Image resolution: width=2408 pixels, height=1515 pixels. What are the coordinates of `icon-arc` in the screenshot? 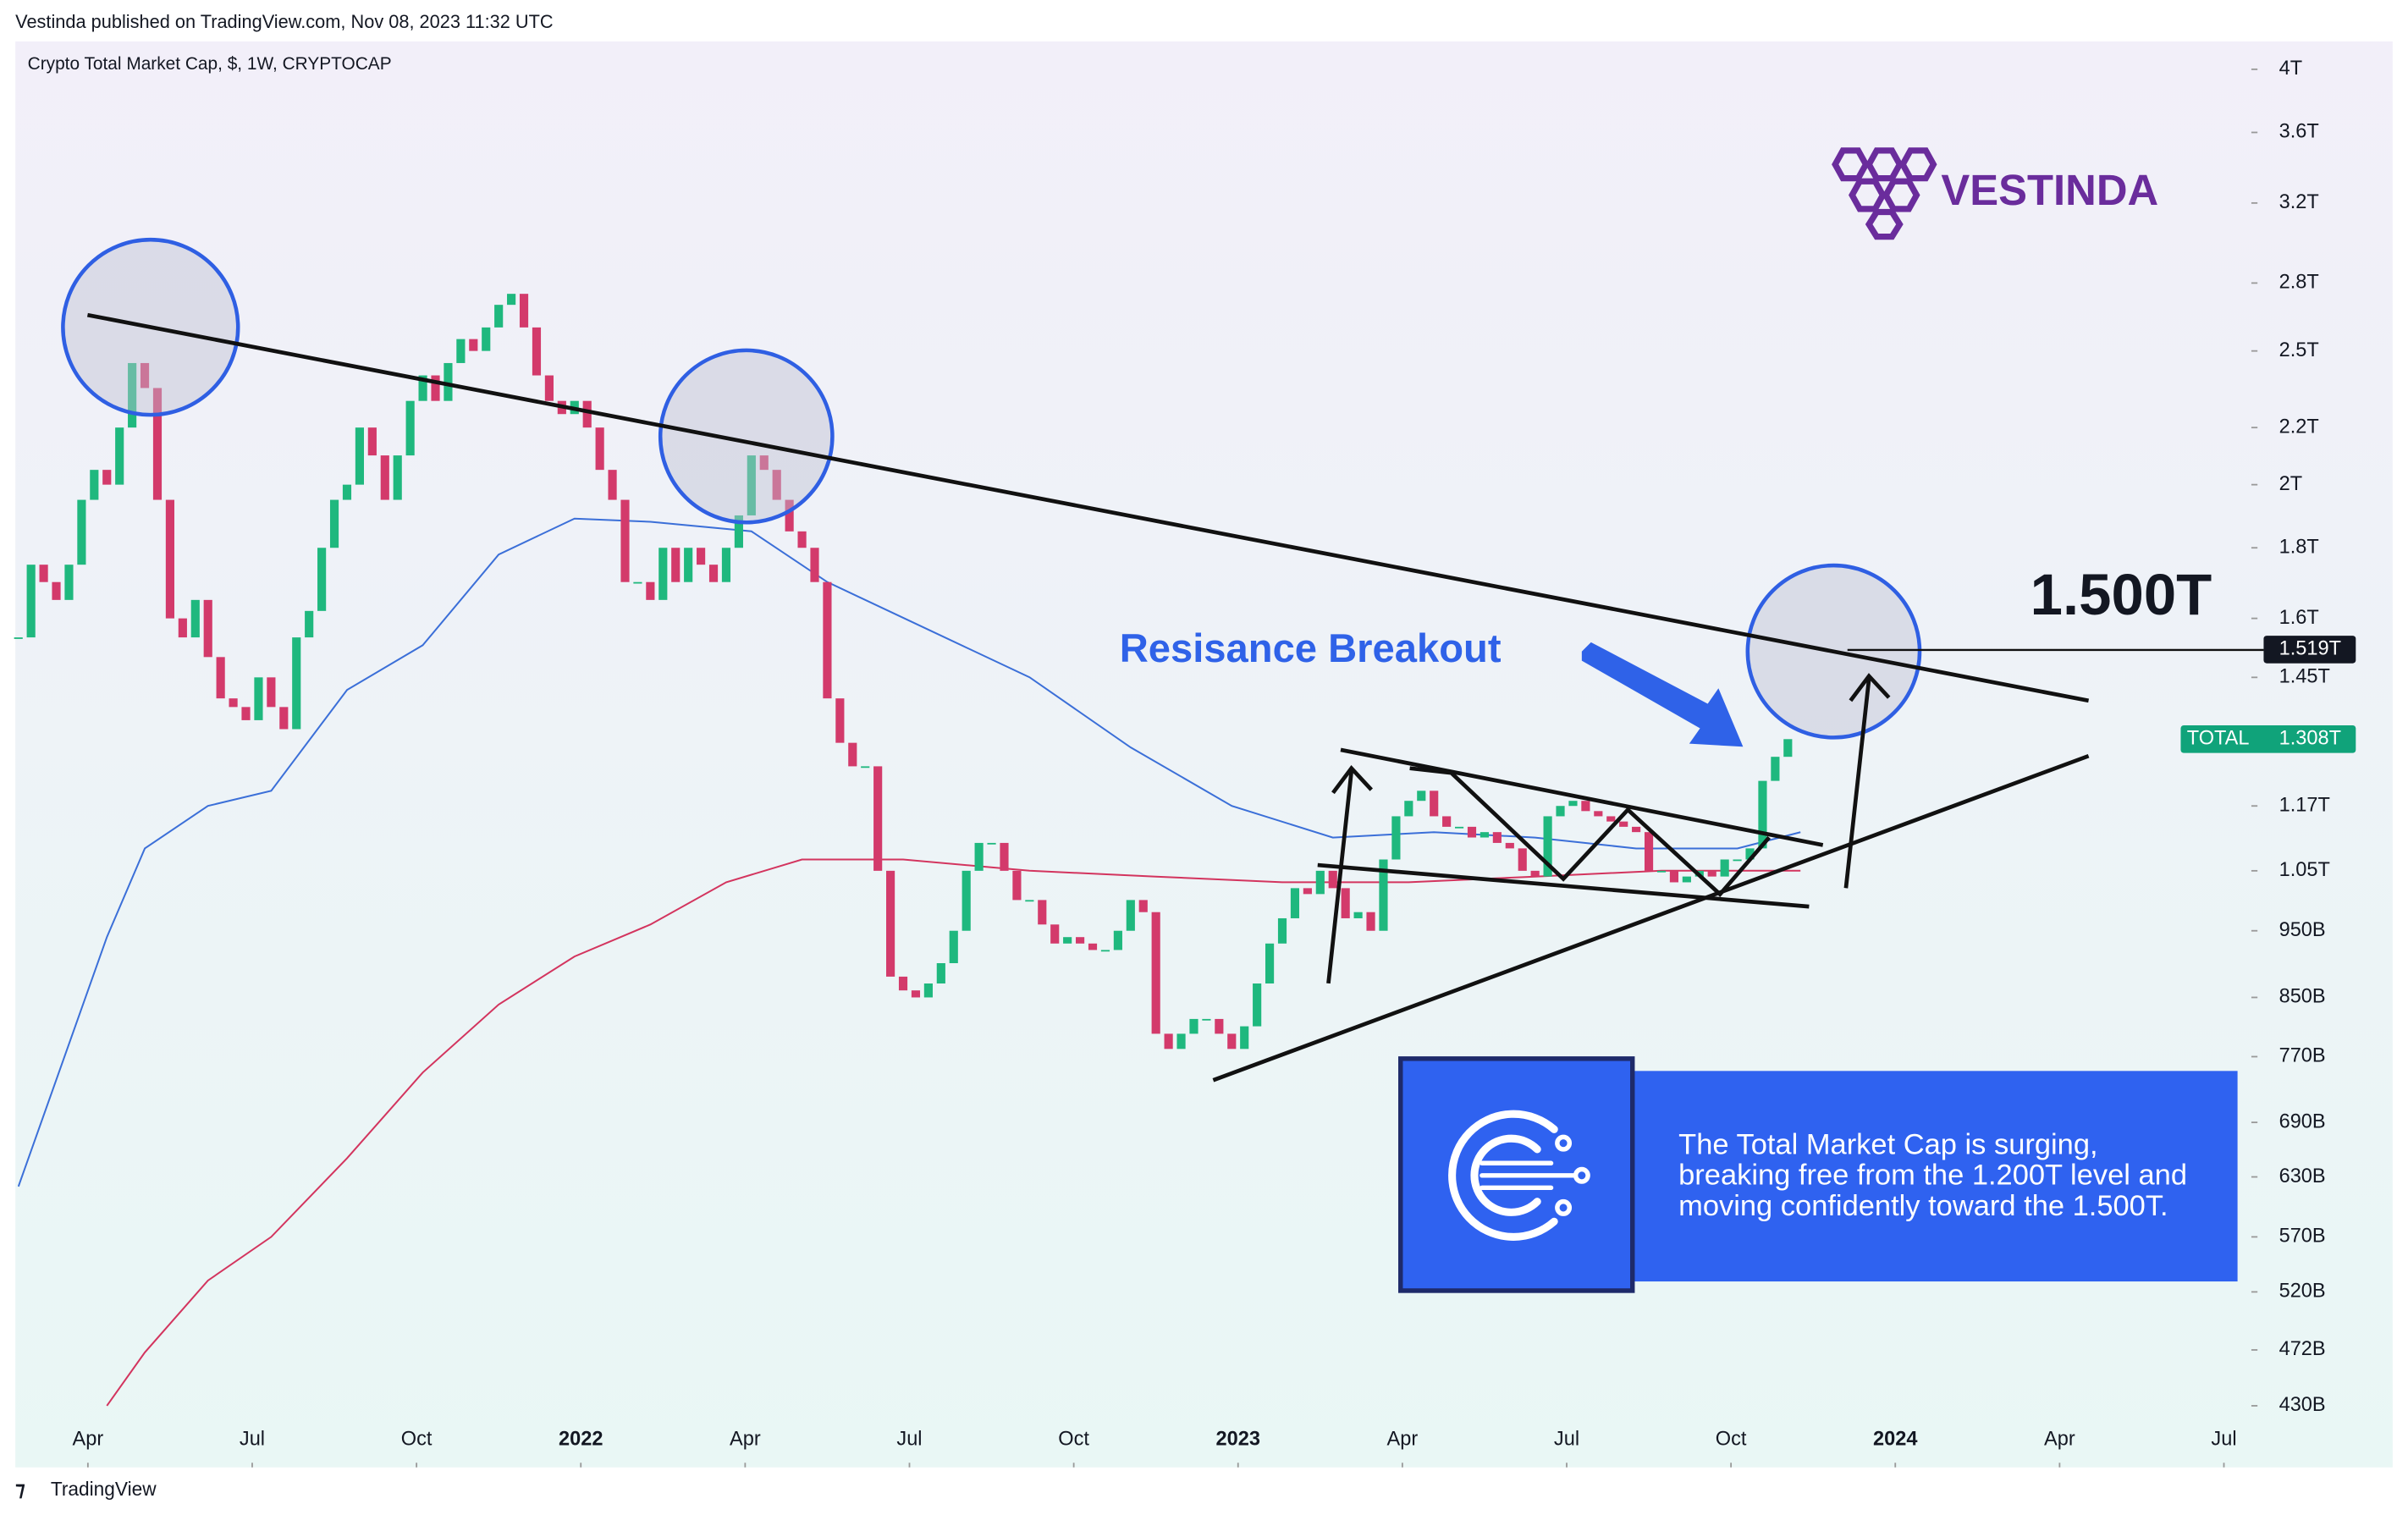 It's located at (1506, 1175).